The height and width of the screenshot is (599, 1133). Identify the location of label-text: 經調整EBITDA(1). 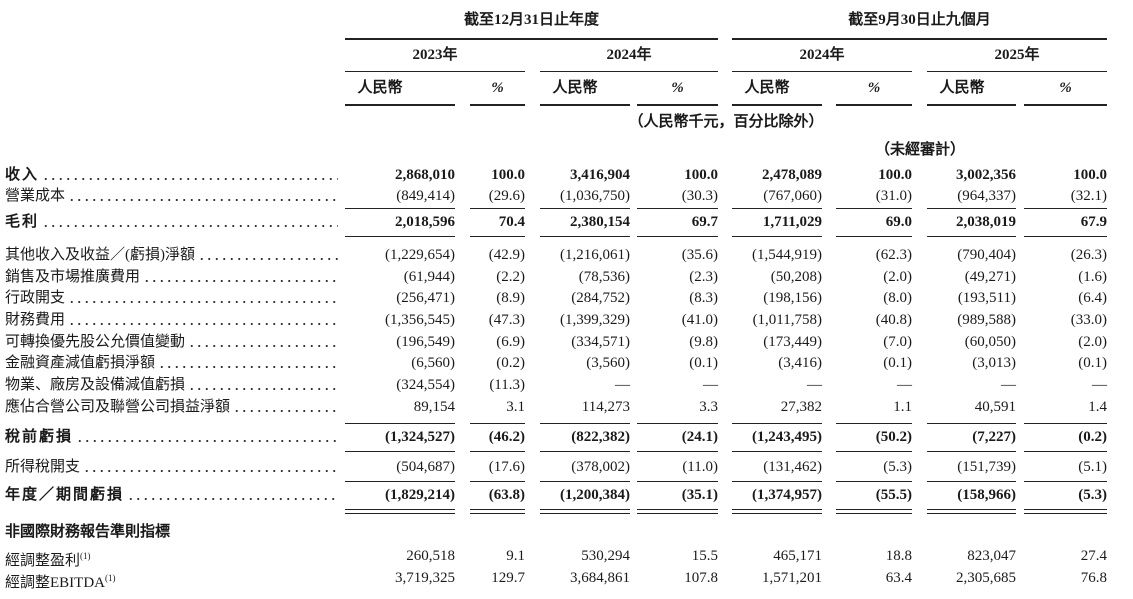
(60, 582).